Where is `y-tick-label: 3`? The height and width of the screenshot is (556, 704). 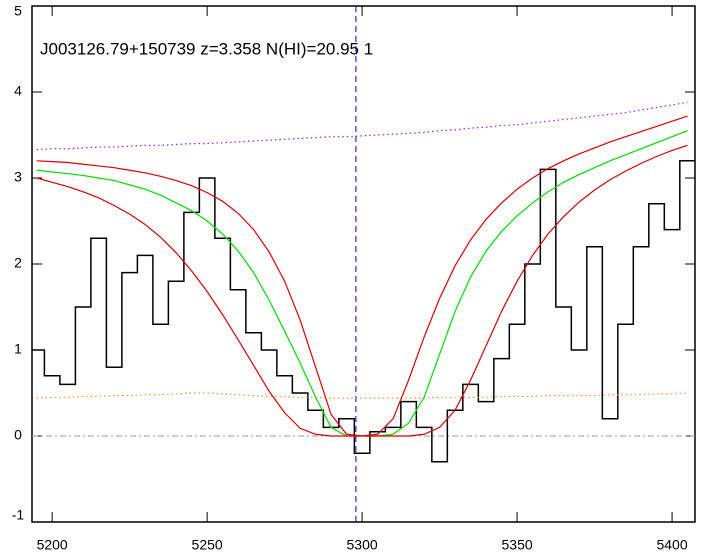 y-tick-label: 3 is located at coordinates (18, 177).